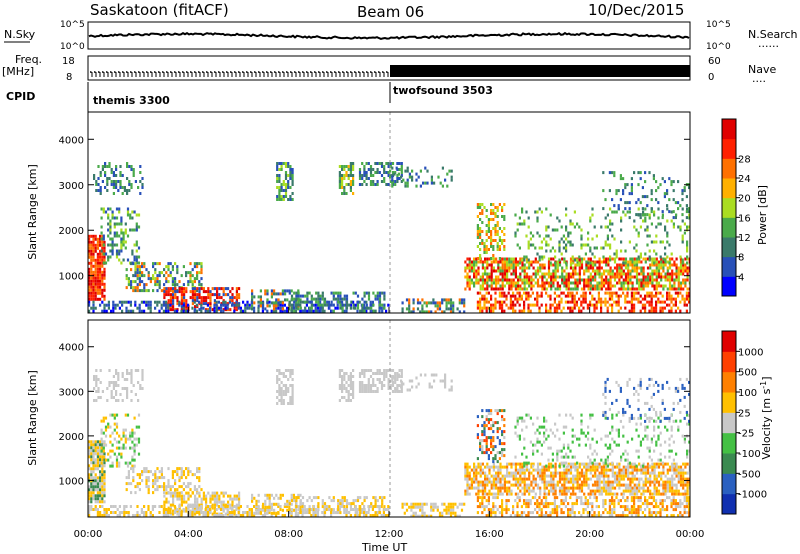 This screenshot has width=800, height=554. Describe the element at coordinates (718, 25) in the screenshot. I see `nsearch-tick-top: 10^5` at that location.